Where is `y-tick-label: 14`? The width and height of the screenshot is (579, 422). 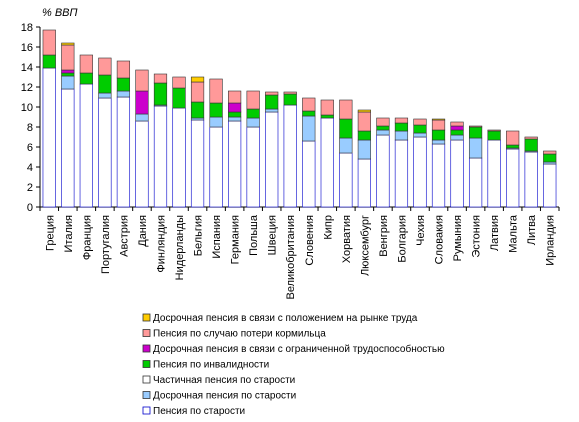
y-tick-label: 14 is located at coordinates (27, 68).